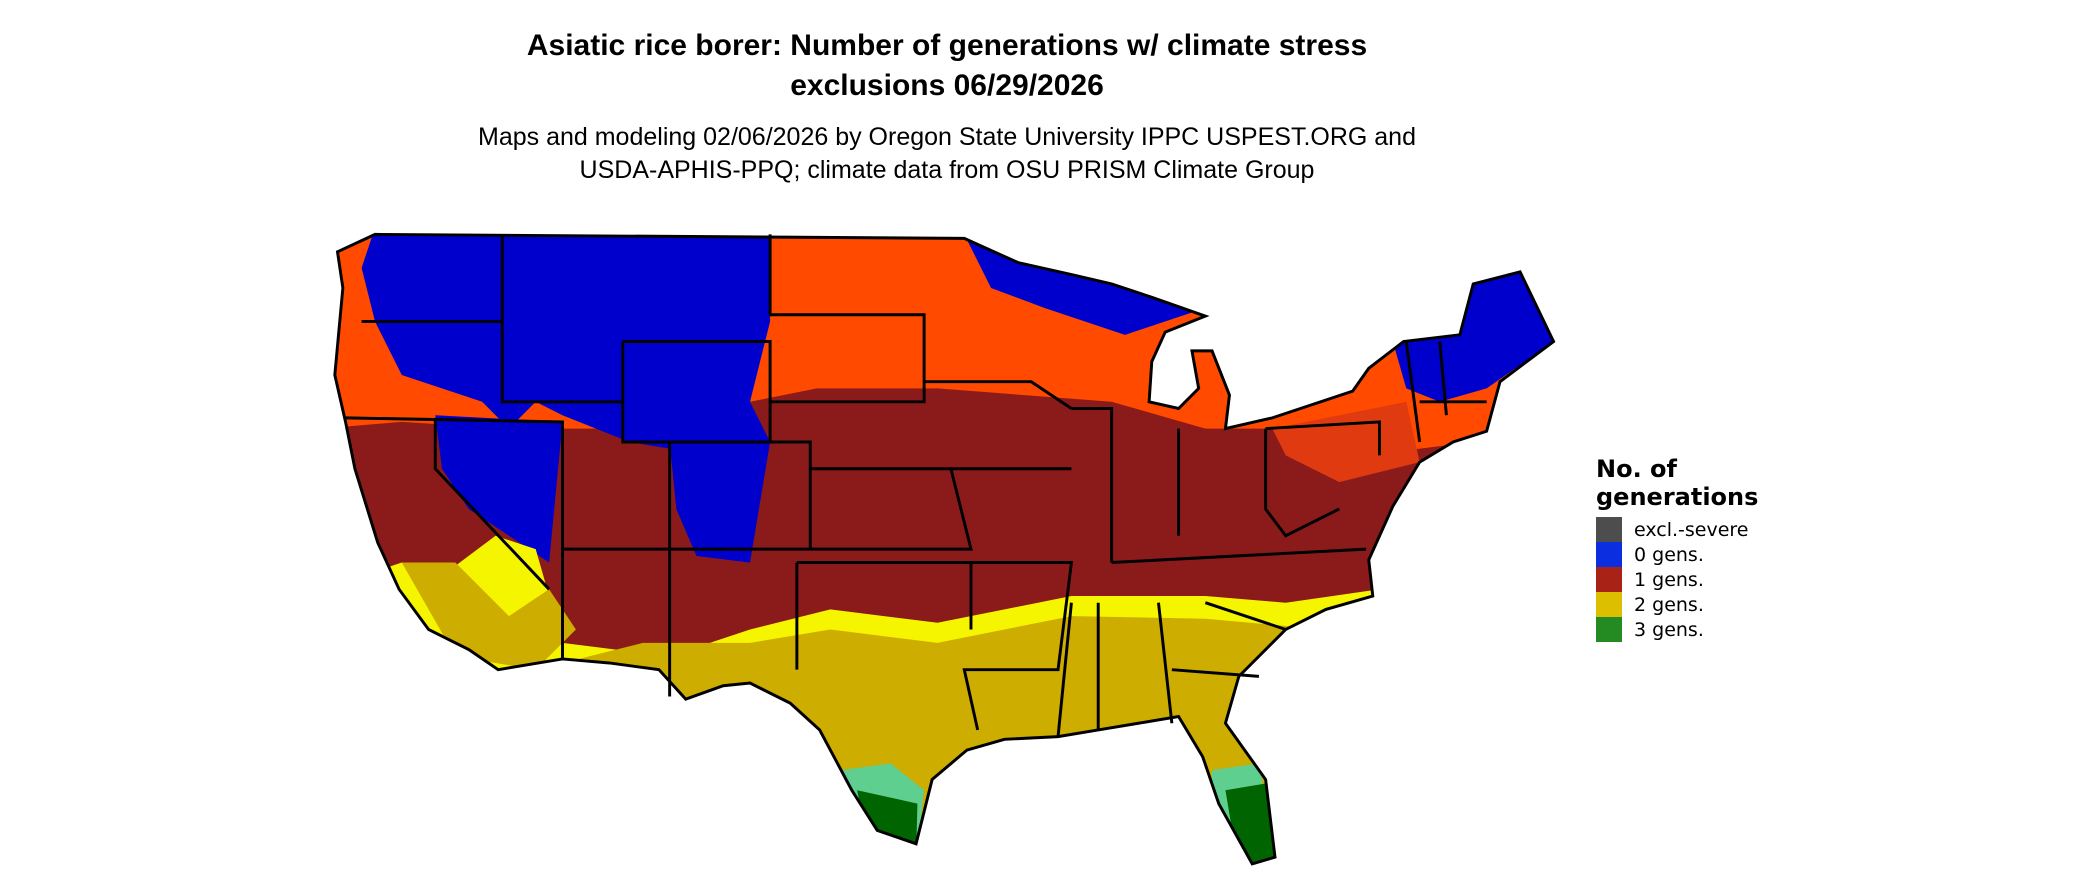 This screenshot has width=2100, height=892. Describe the element at coordinates (1669, 579) in the screenshot. I see `legend-label: 1 gens.` at that location.